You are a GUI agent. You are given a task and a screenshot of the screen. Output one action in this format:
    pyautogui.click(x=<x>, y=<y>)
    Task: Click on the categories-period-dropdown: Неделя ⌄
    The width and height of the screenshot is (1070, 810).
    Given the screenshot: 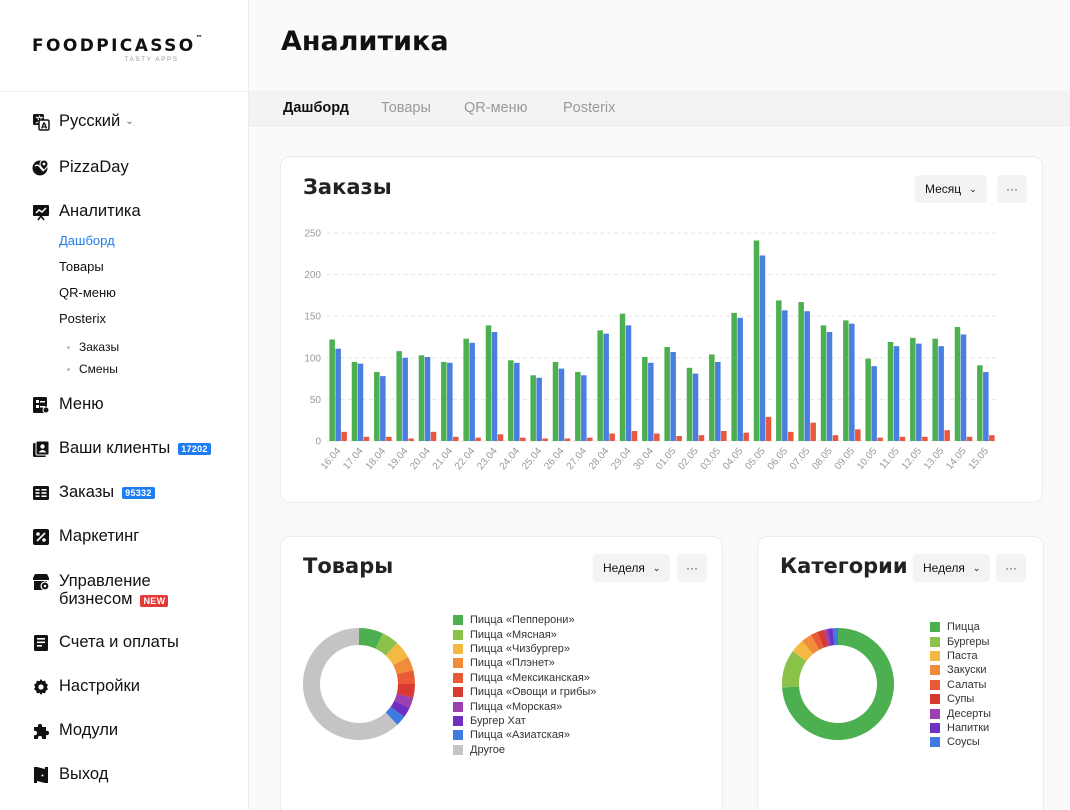 What is the action you would take?
    pyautogui.click(x=952, y=568)
    